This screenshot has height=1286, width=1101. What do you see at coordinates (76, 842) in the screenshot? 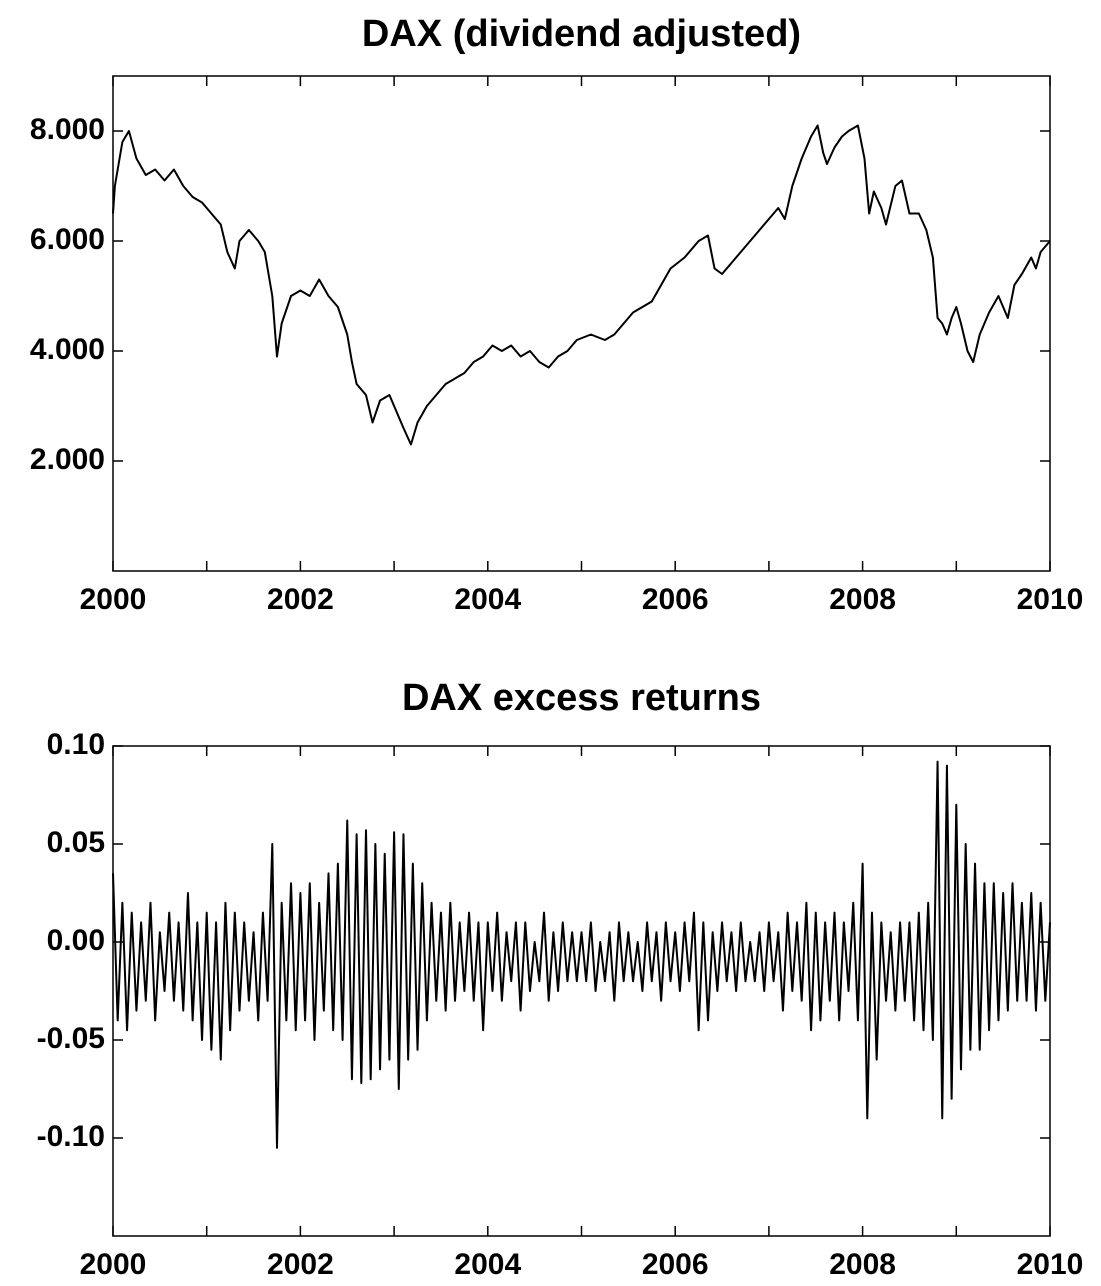
I see `y-tick-label: 0.05` at bounding box center [76, 842].